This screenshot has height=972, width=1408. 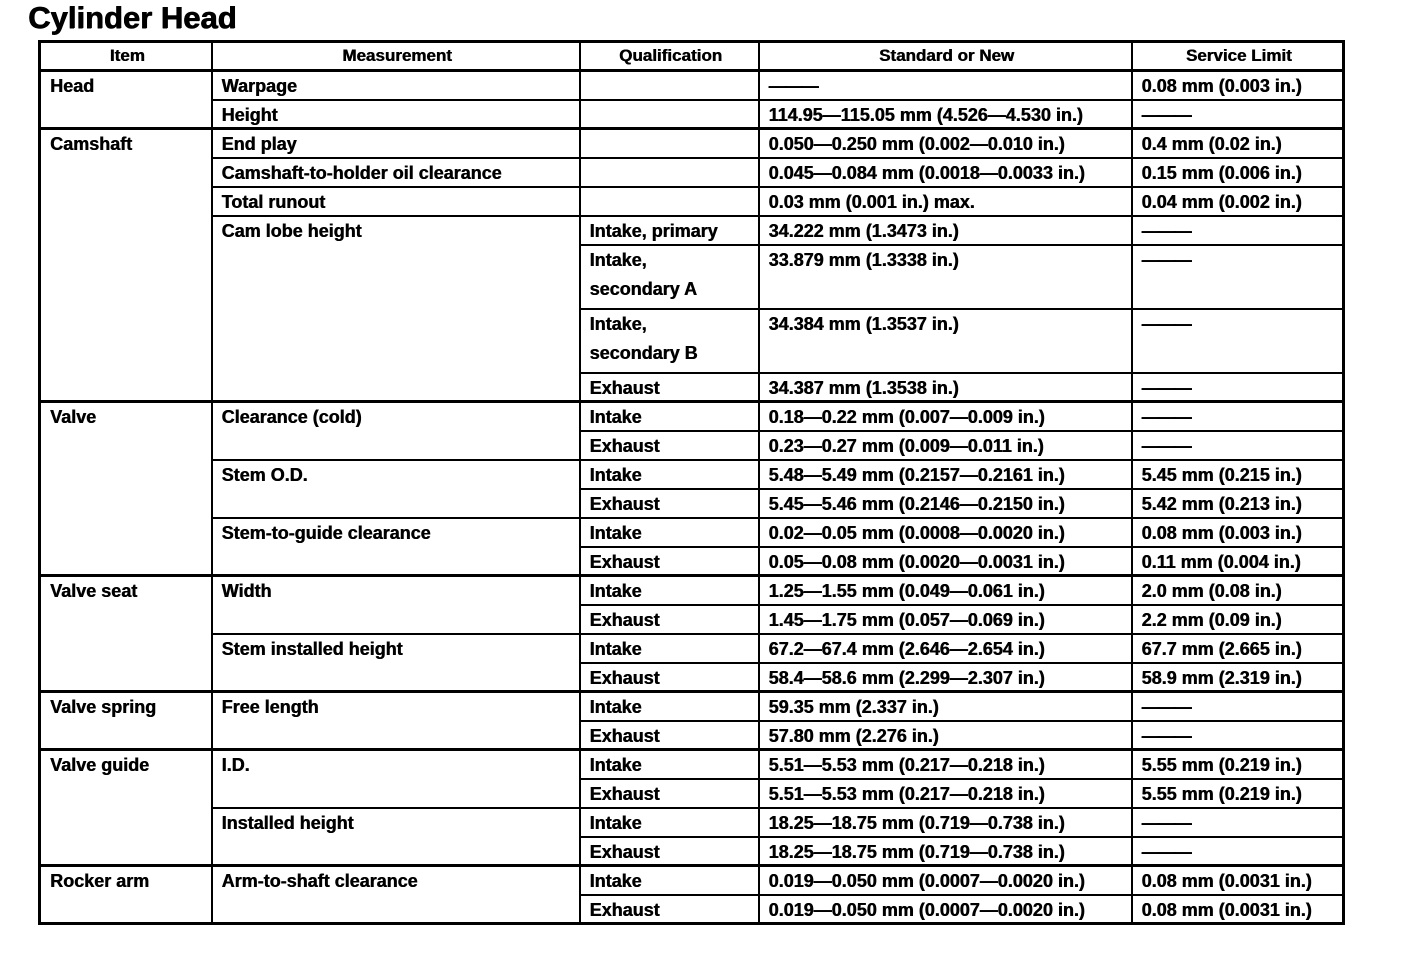 I want to click on cell-measurement: Warpage, so click(x=395, y=85).